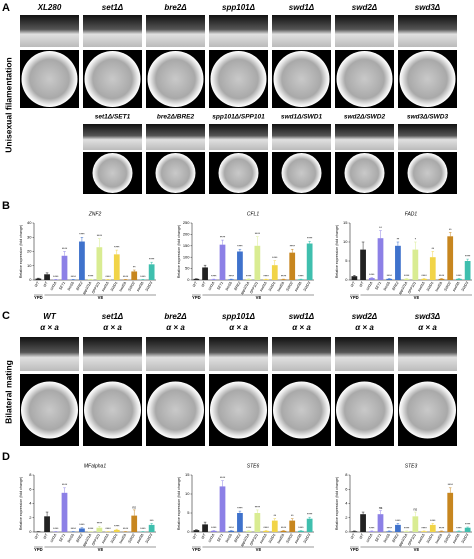  What do you see at coordinates (239, 7) in the screenshot?
I see `strain-label: spp101Δ` at bounding box center [239, 7].